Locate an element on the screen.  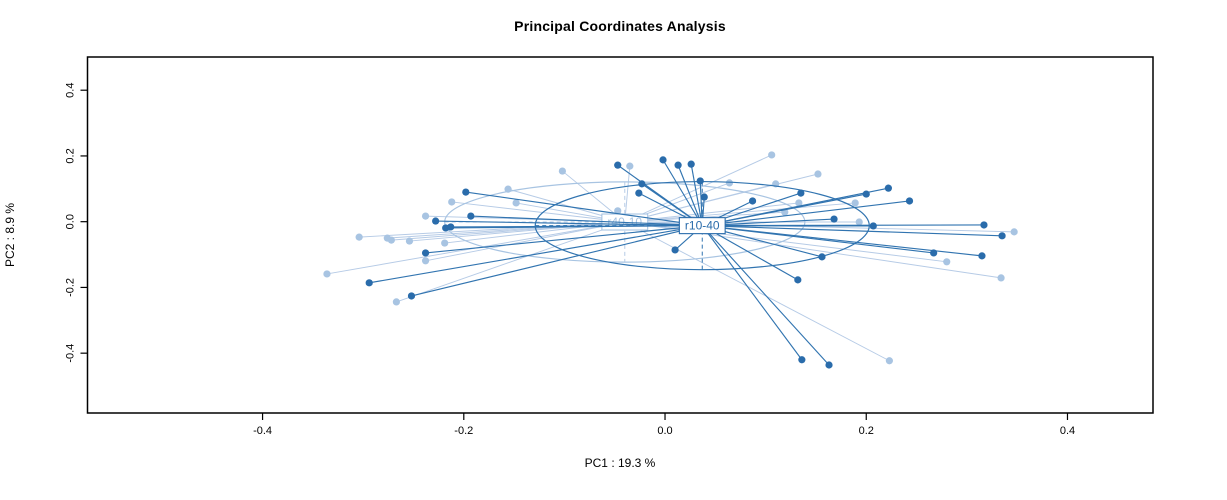
centroid-label-r10-40: r10-40 is located at coordinates (702, 226).